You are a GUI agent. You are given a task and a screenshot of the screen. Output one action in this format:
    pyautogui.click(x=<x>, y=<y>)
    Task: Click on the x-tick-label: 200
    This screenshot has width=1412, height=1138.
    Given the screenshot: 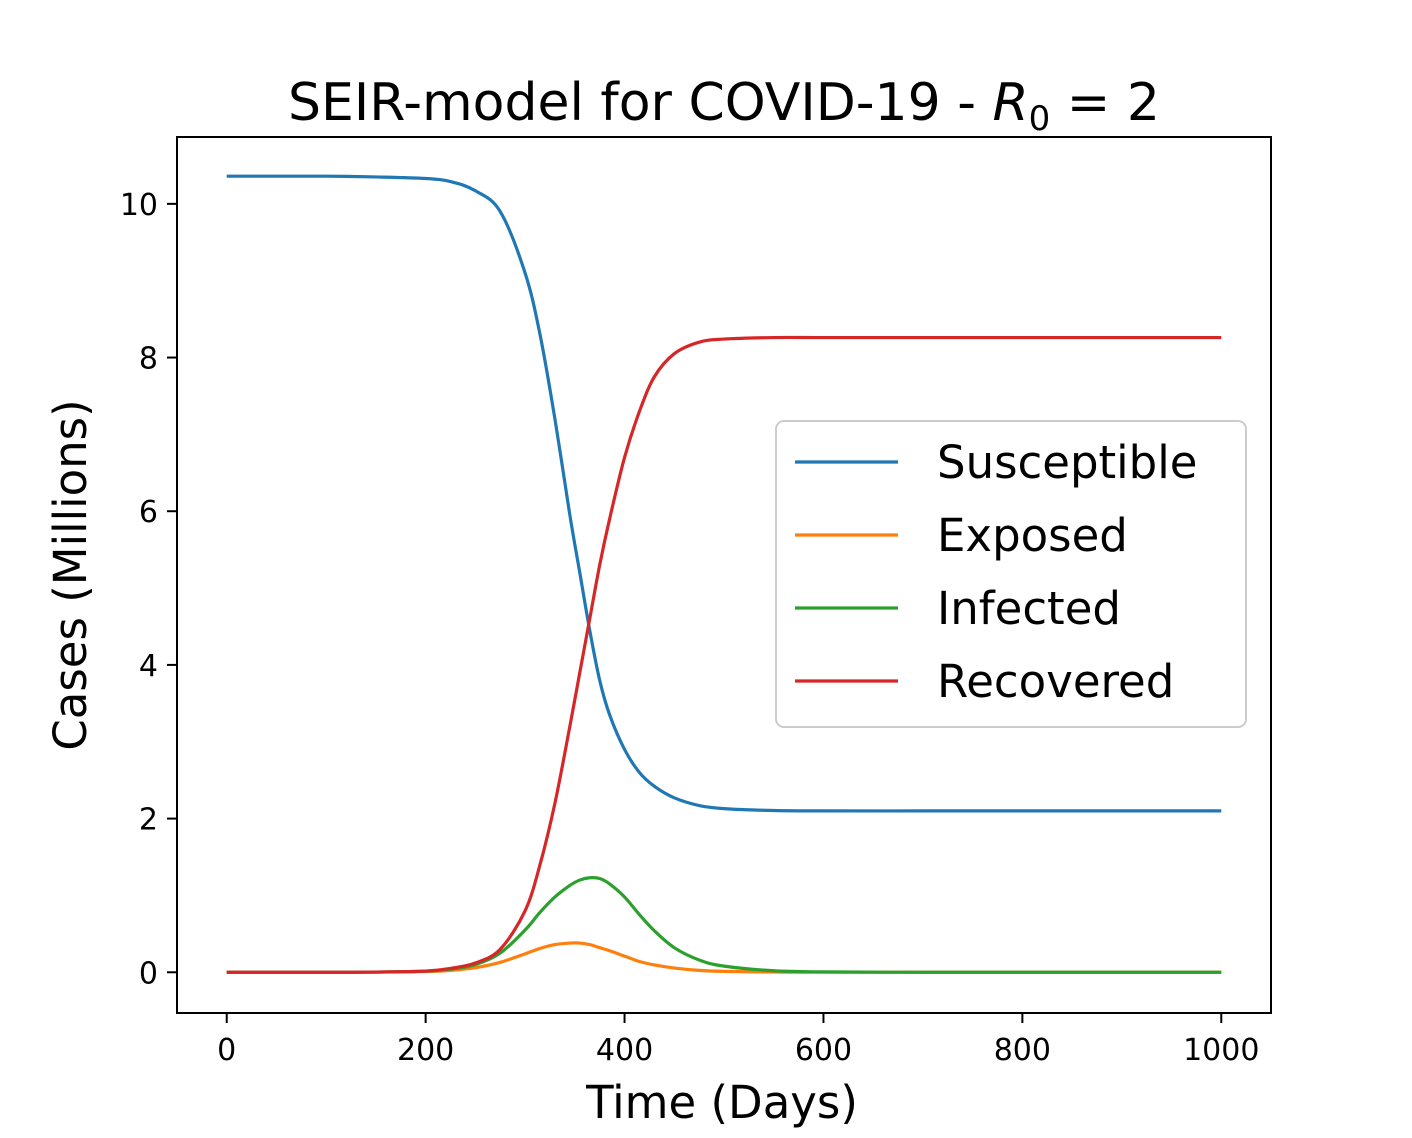 What is the action you would take?
    pyautogui.click(x=425, y=1050)
    